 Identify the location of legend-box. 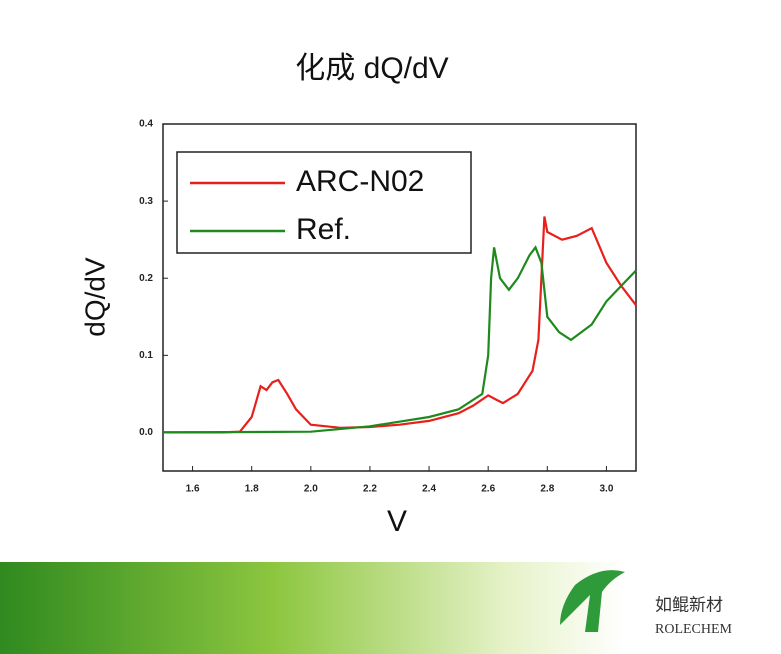
(324, 202).